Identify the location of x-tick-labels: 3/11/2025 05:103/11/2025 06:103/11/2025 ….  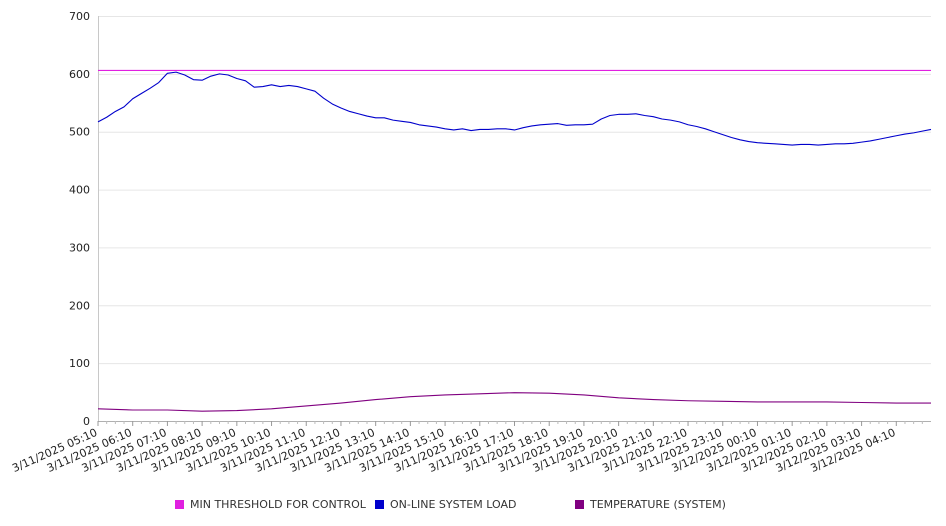
(453, 450).